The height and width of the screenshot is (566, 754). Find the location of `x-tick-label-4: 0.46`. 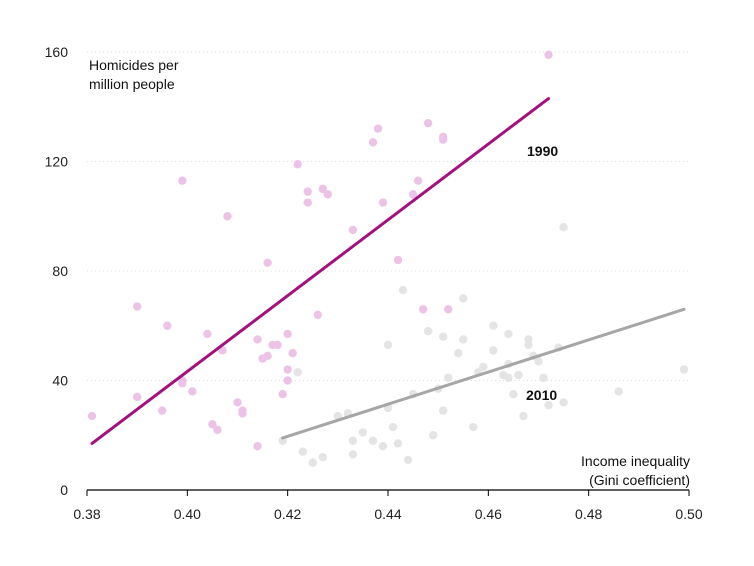

x-tick-label-4: 0.46 is located at coordinates (488, 514).